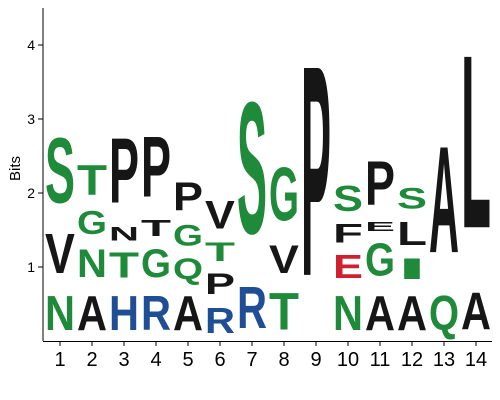 This screenshot has height=400, width=500. Describe the element at coordinates (315, 360) in the screenshot. I see `x-tick-label: 9` at that location.